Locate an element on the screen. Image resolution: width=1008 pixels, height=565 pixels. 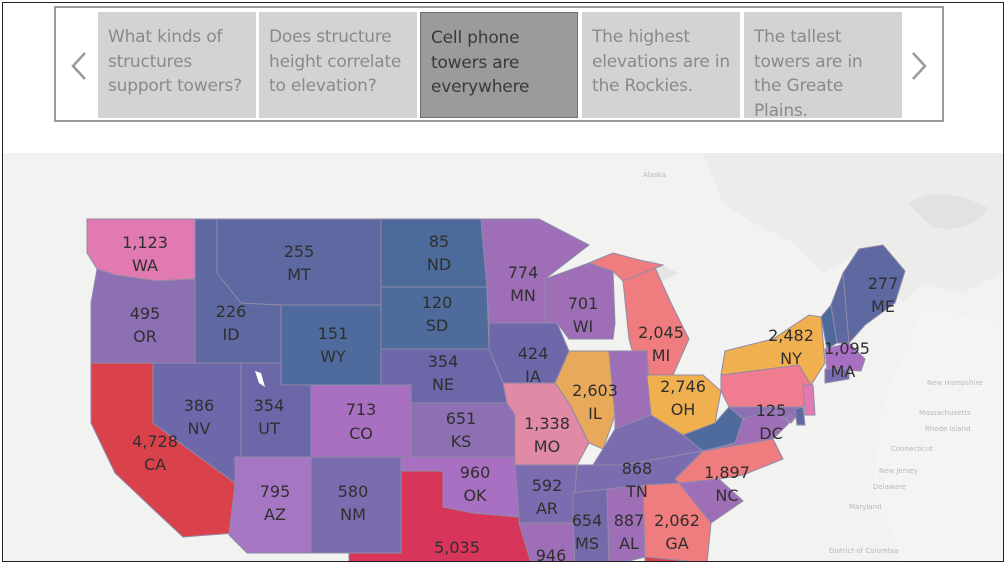
map-ref-label: Connecticut is located at coordinates (912, 449).